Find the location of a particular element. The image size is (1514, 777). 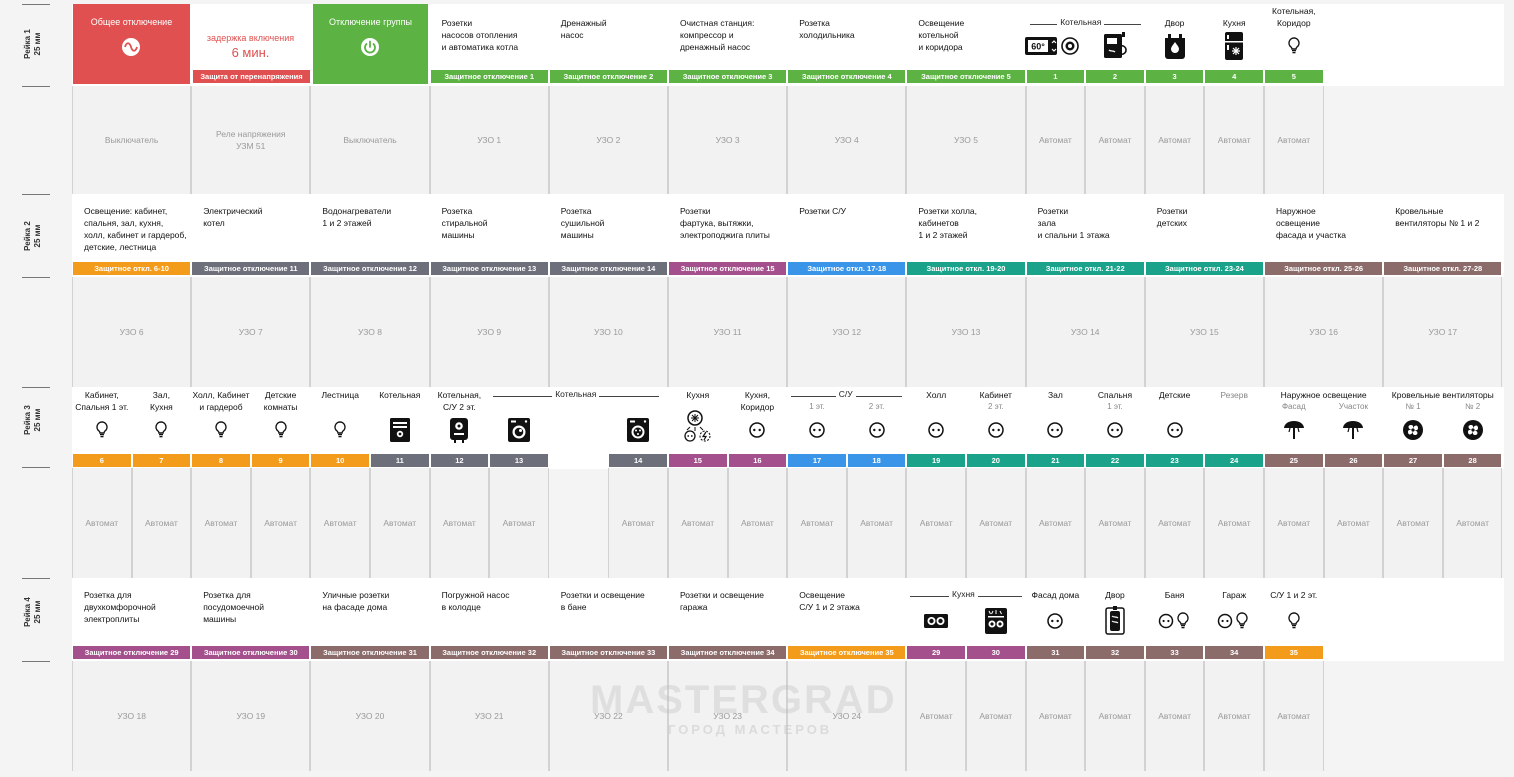

hob-icon is located at coordinates (936, 621).